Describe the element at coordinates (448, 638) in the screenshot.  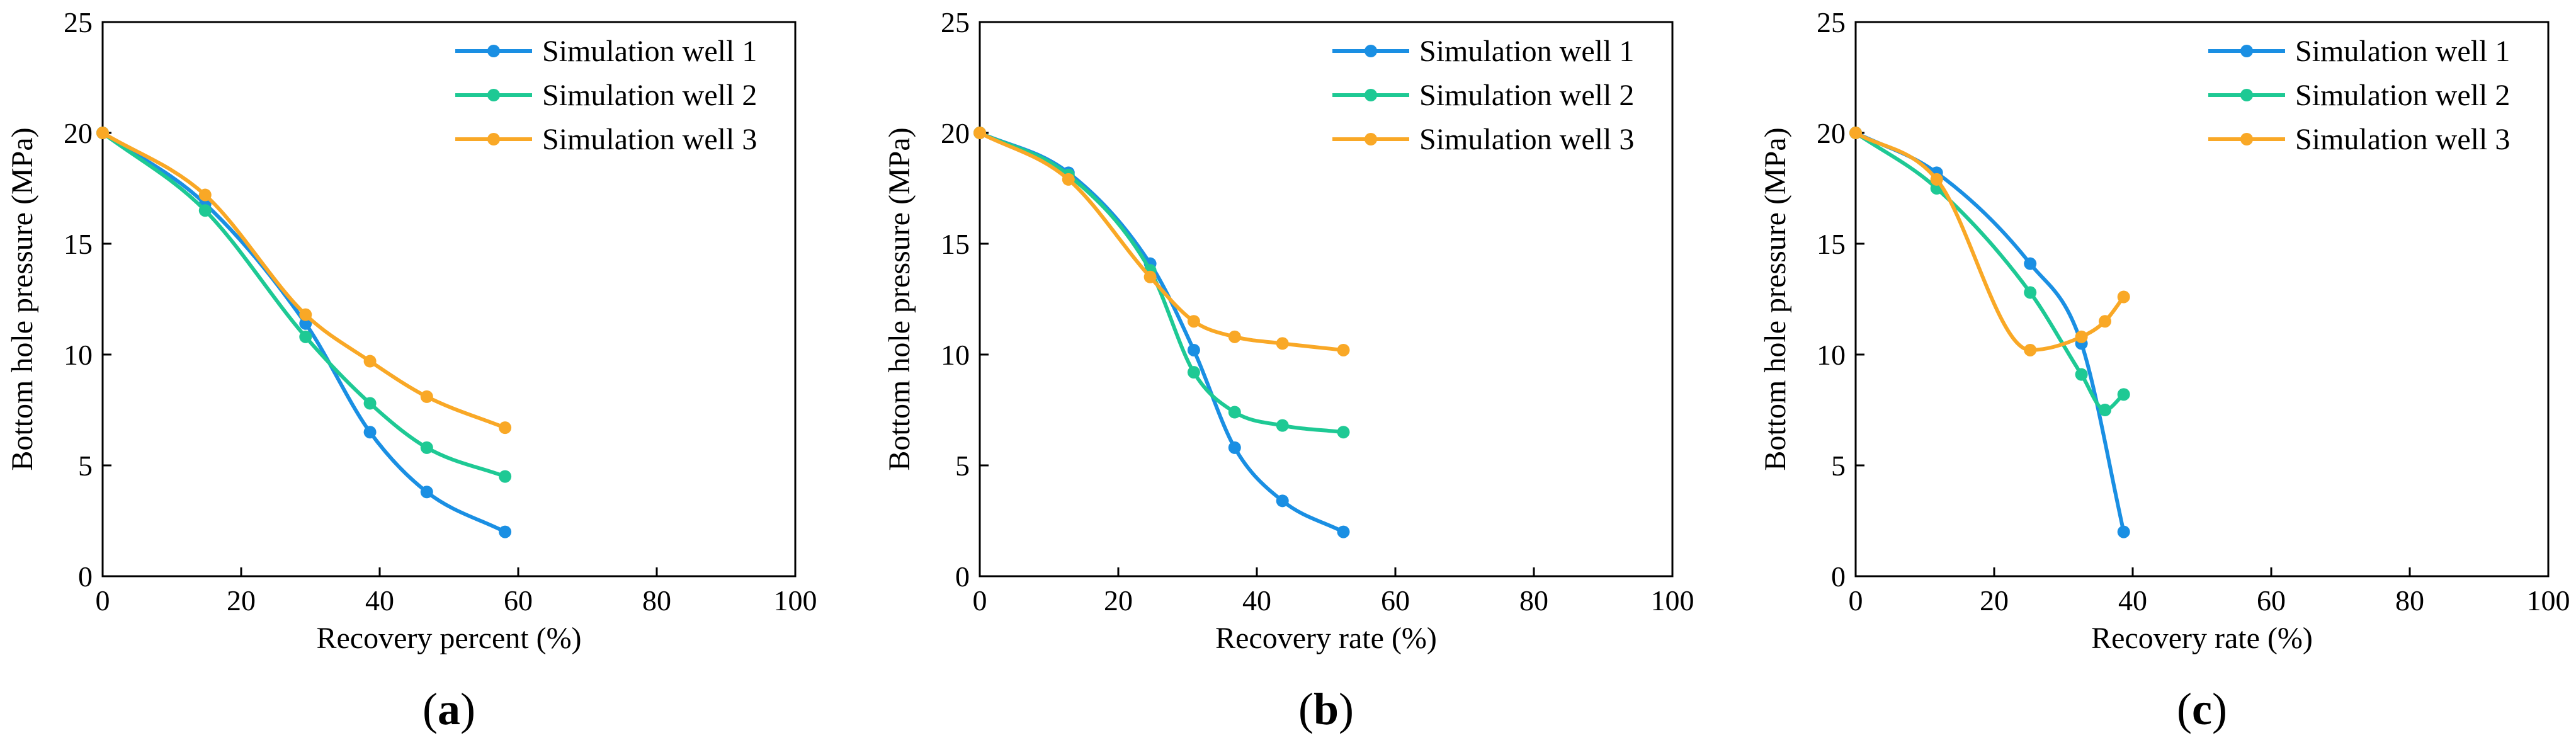
I see `x-axis-label: Recovery percent (%)` at that location.